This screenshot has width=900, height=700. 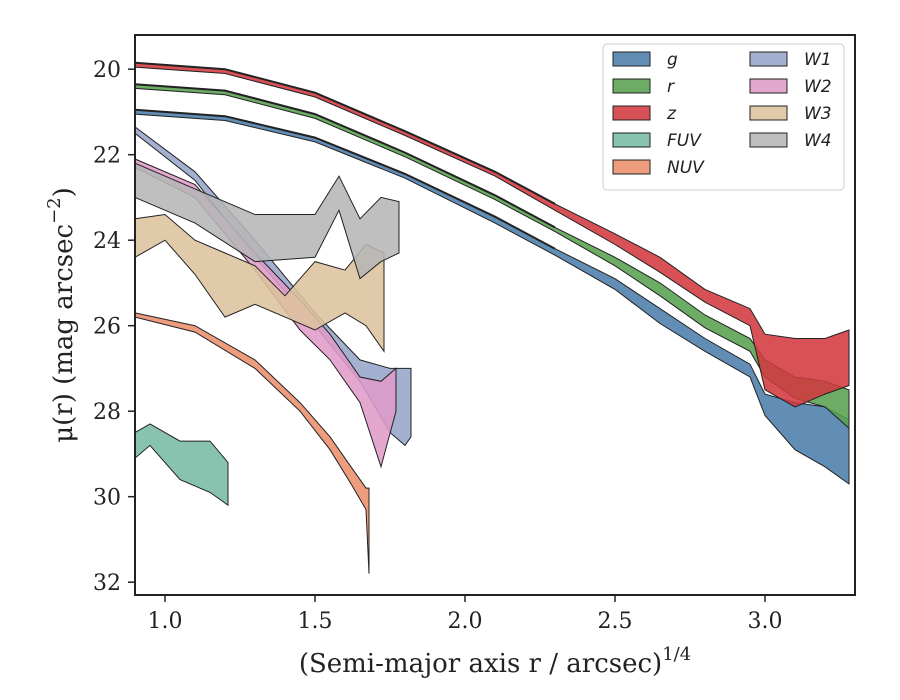 I want to click on profile-line-g, so click(x=345, y=179).